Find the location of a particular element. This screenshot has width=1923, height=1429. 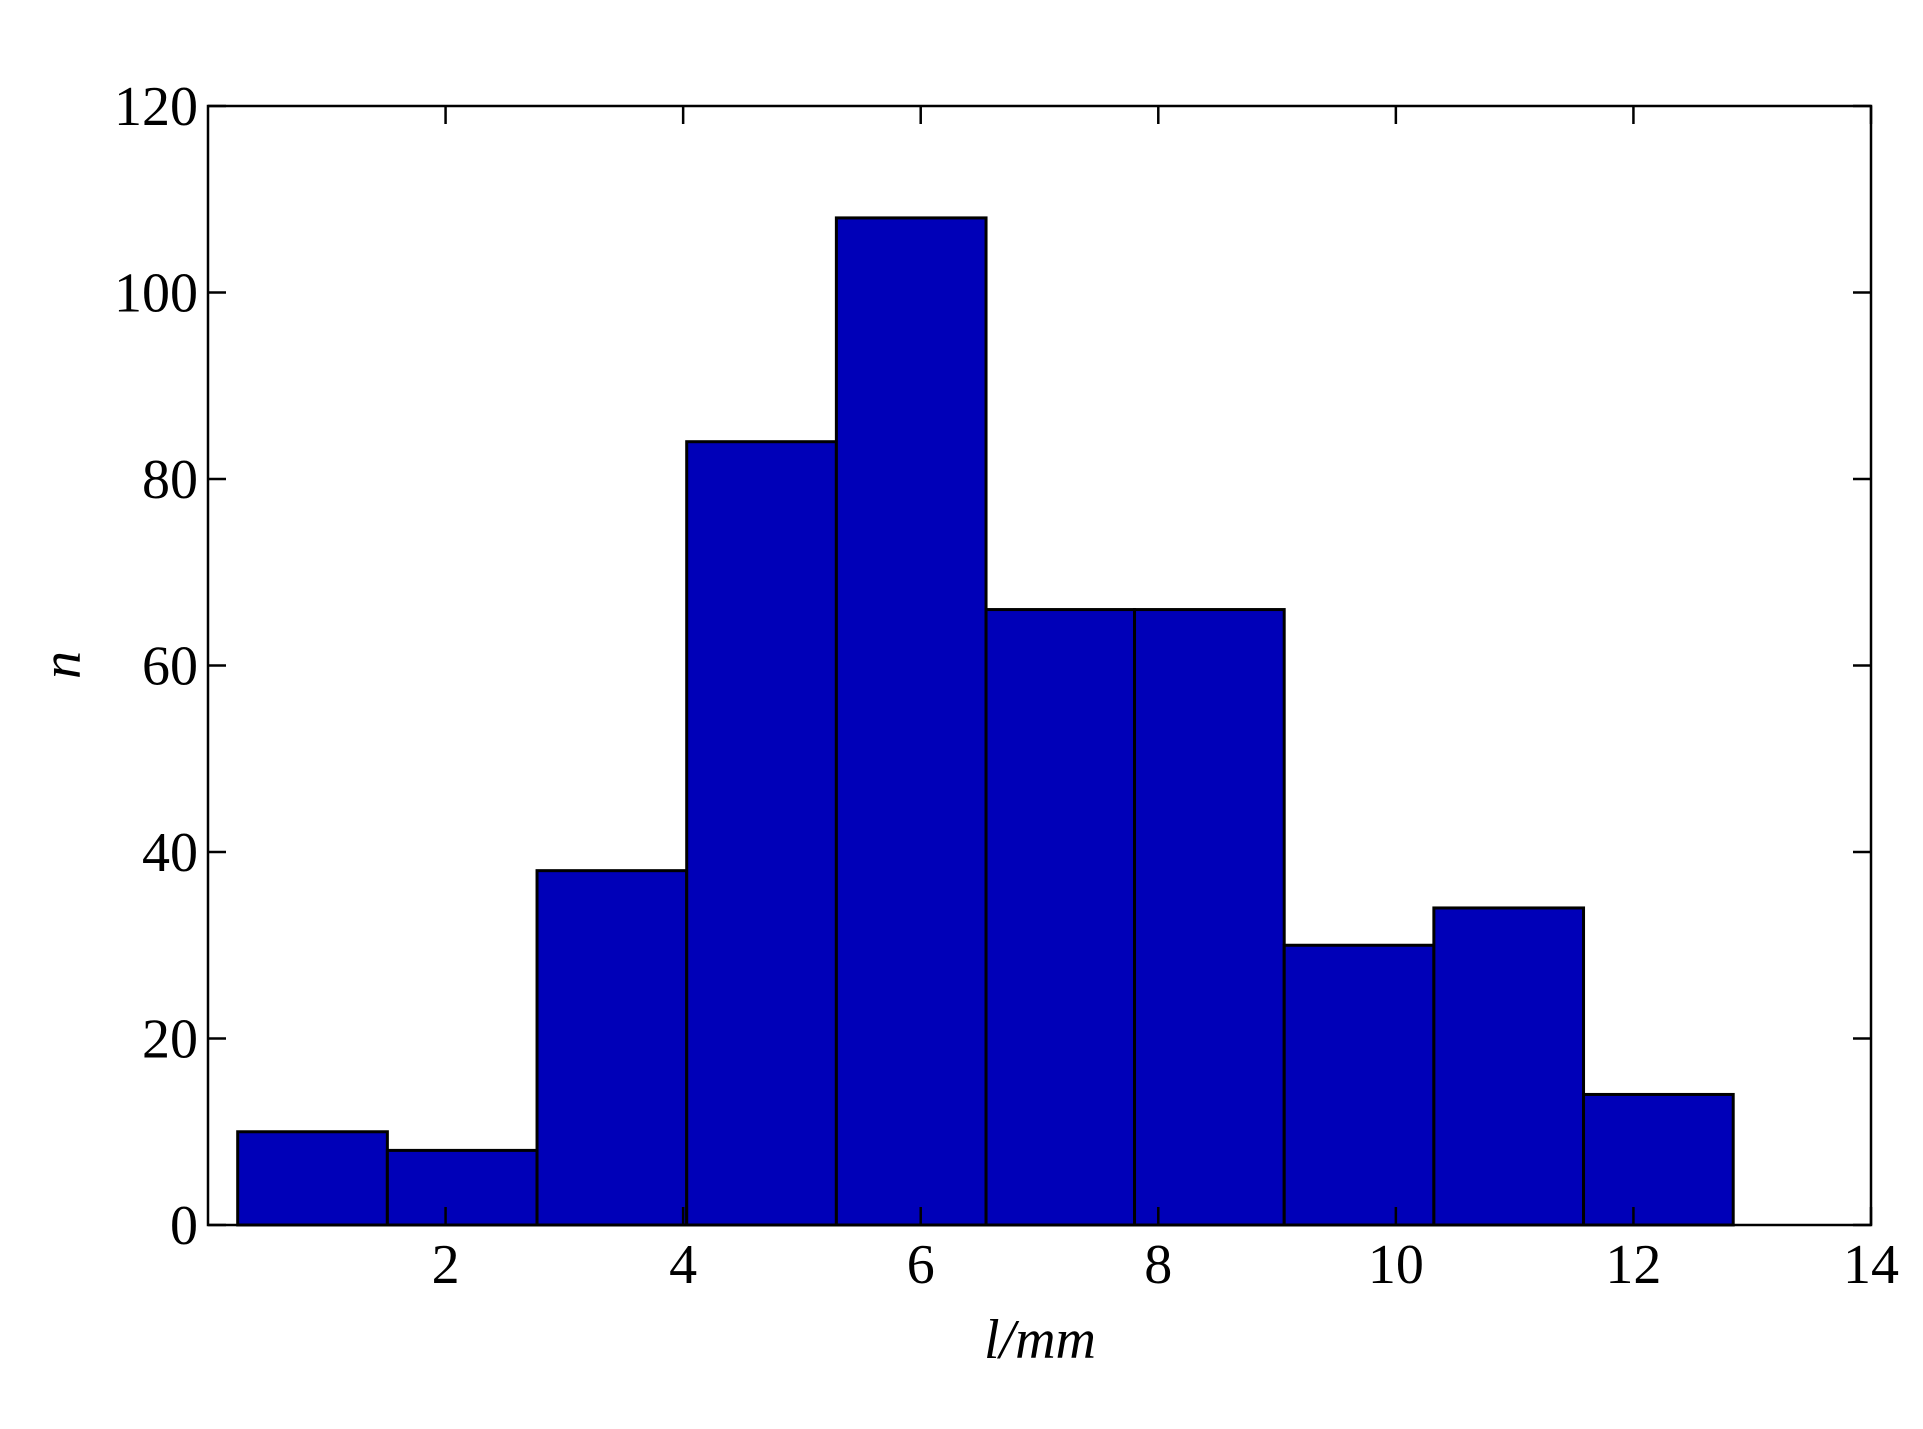

y-tick-label: 60 is located at coordinates (170, 667).